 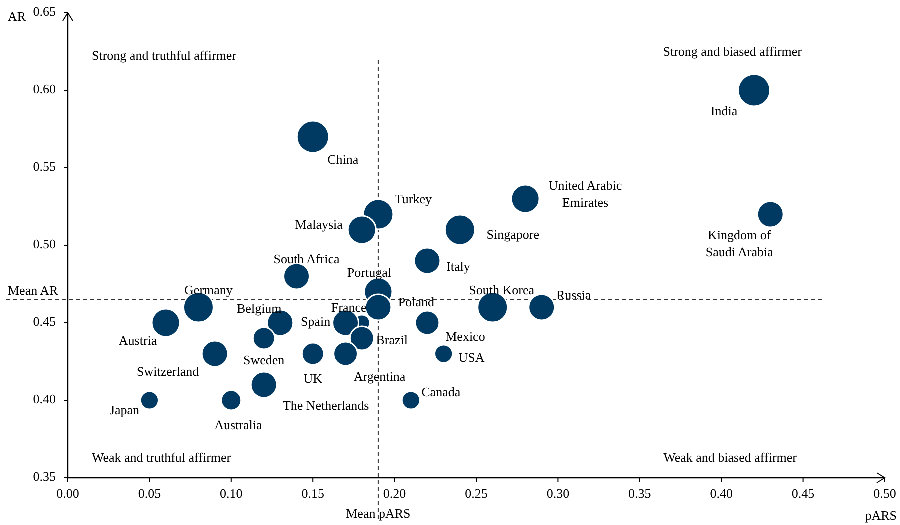 I want to click on x-tick-label: 0.10, so click(x=231, y=493).